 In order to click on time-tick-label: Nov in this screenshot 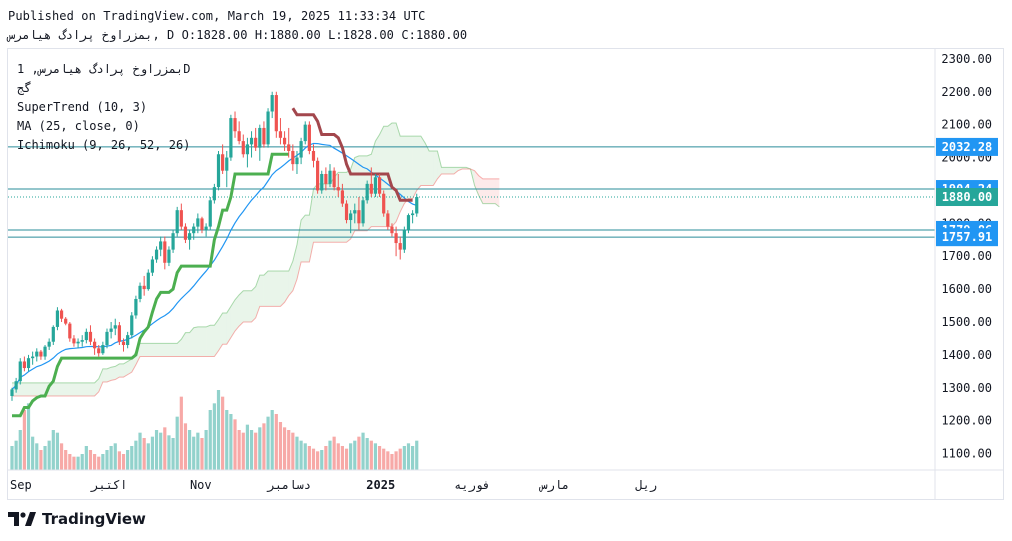, I will do `click(201, 485)`.